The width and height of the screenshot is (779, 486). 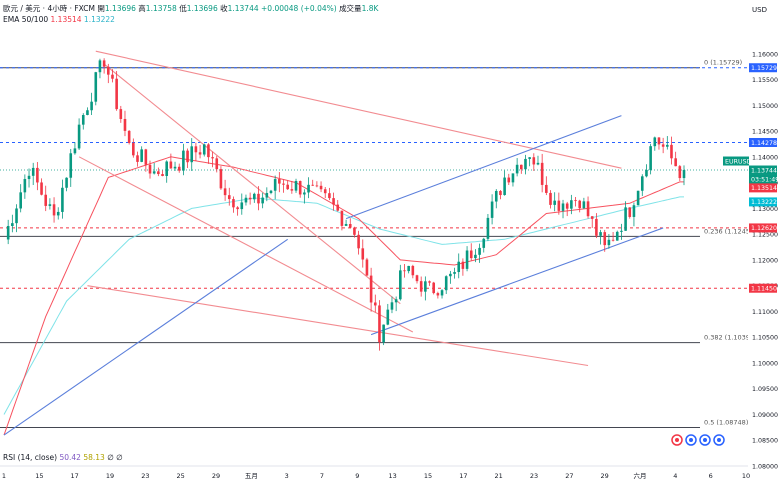 What do you see at coordinates (63, 457) in the screenshot?
I see `rsi-legend: RSI (14, close) 50.42 58.13 ∅ ∅` at bounding box center [63, 457].